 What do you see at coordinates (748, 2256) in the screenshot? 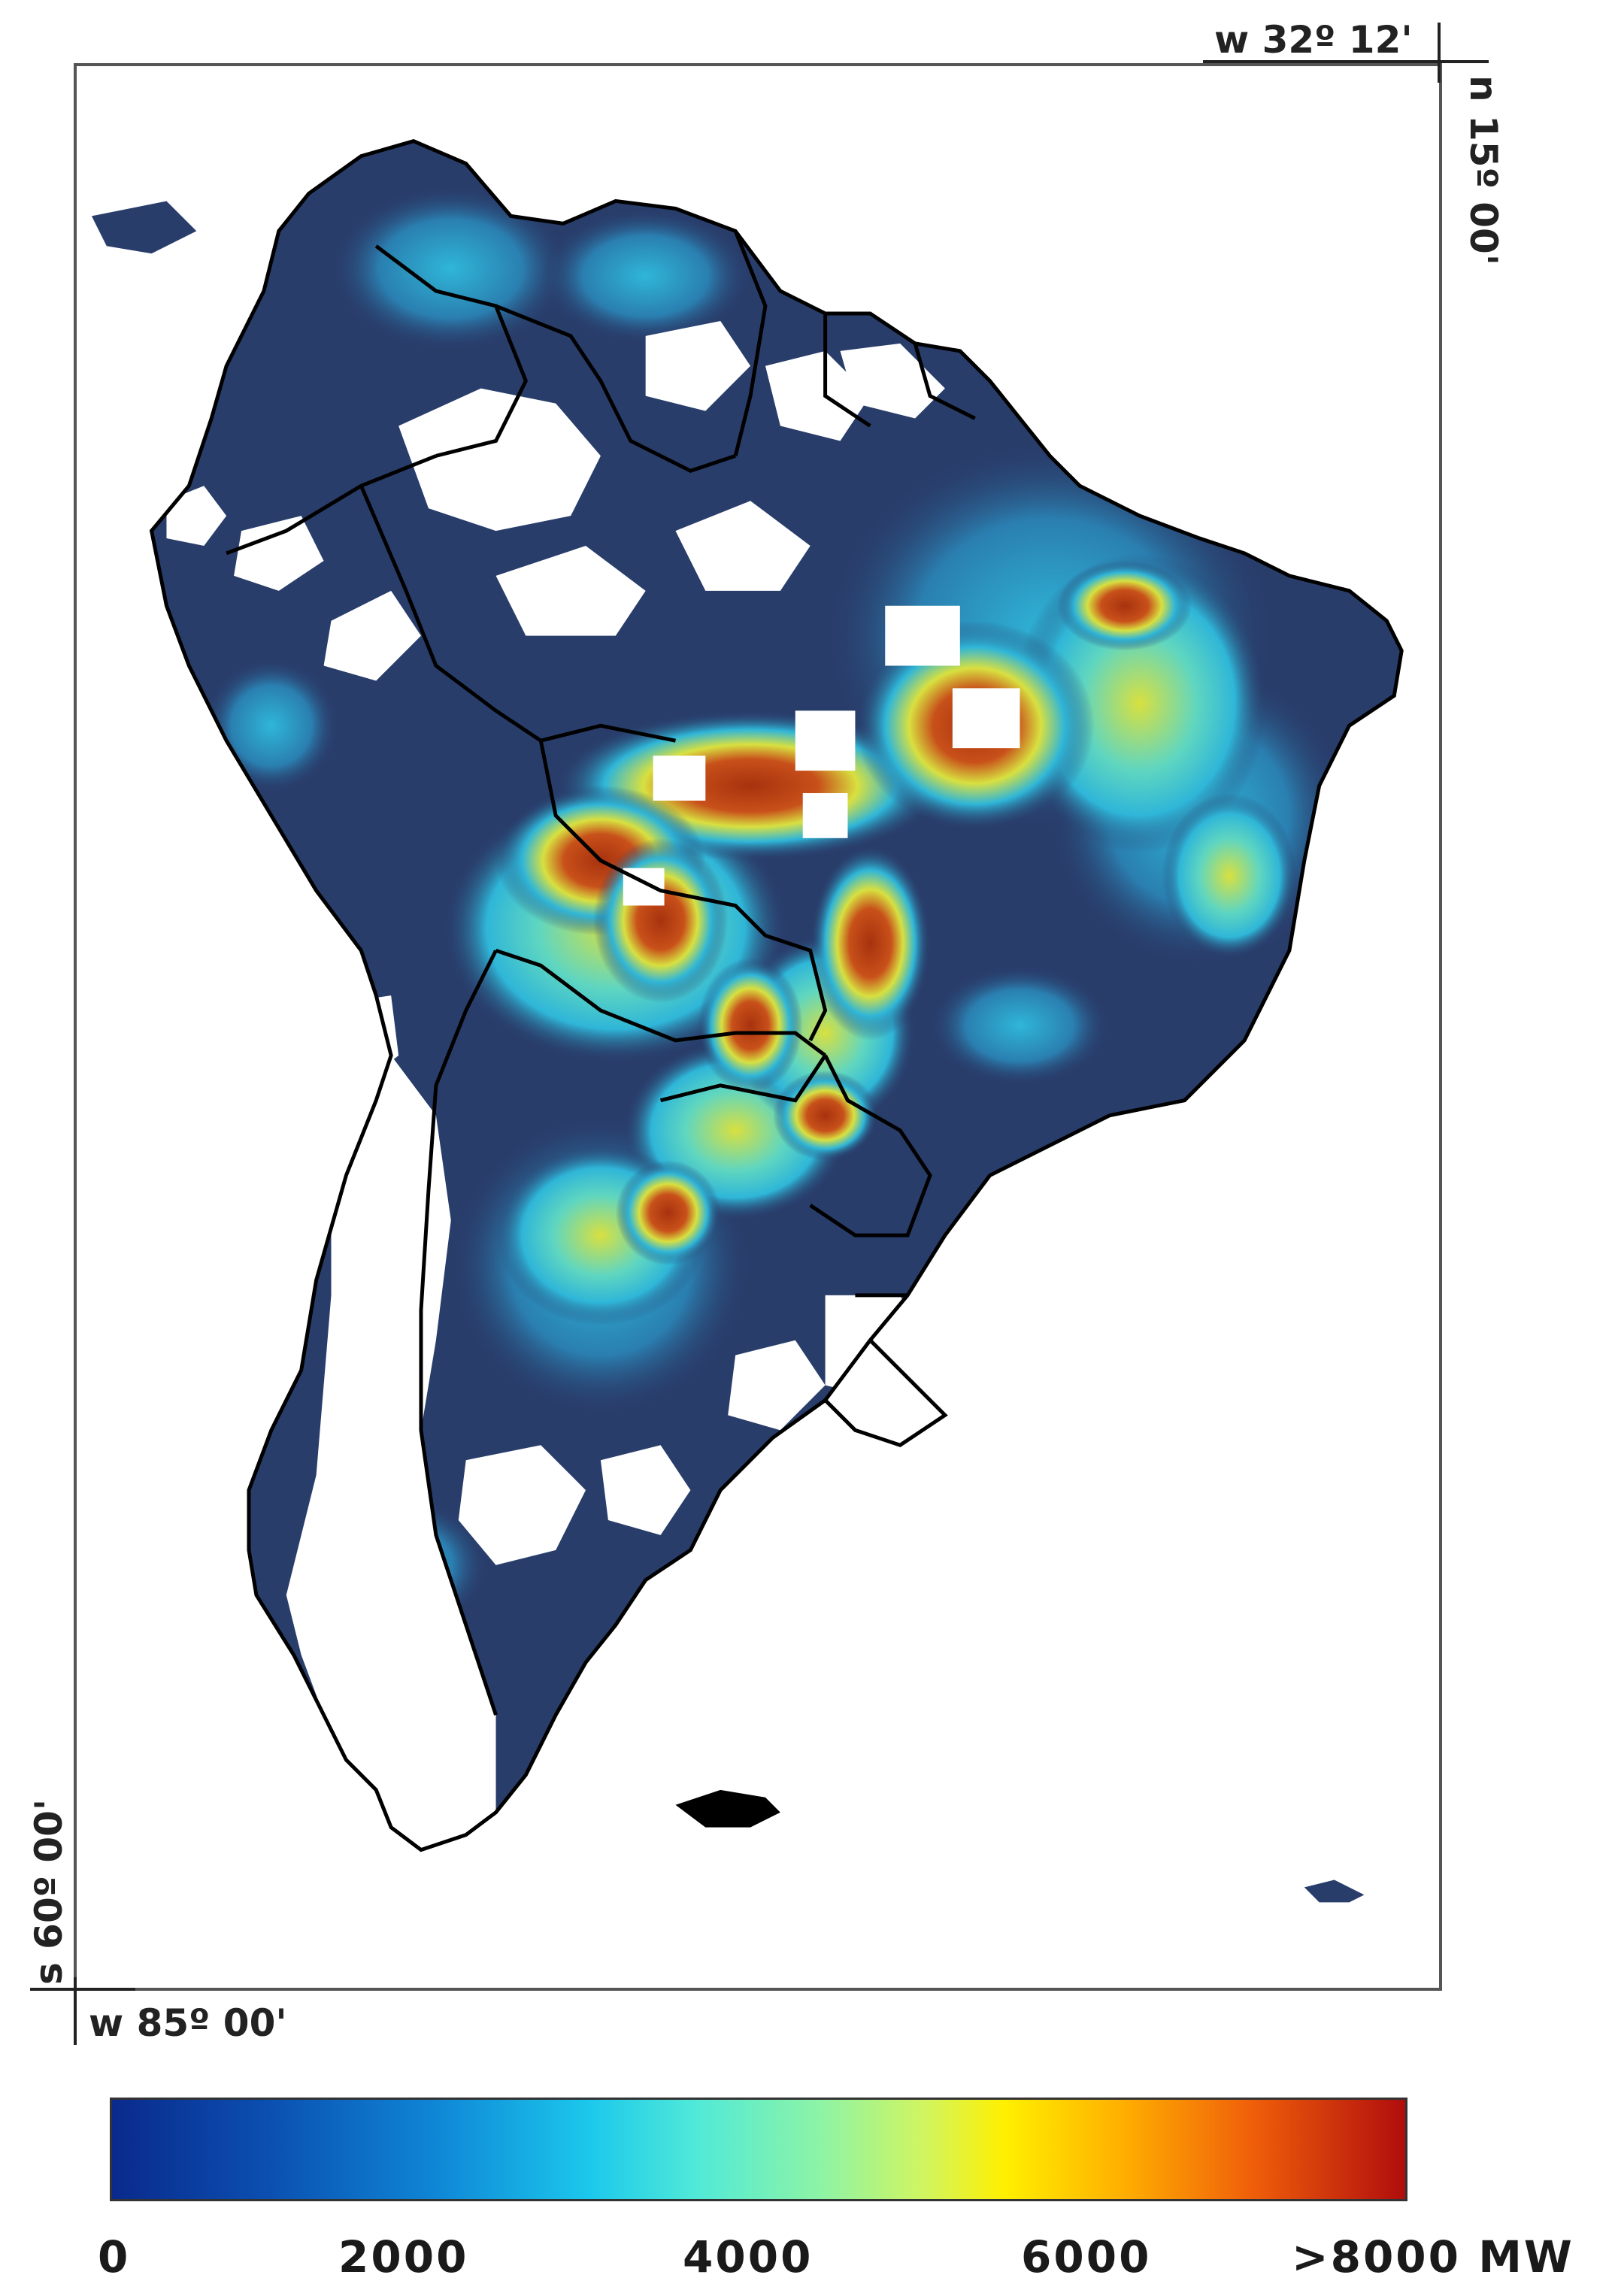
I see `colorbar-tick-4000: 4000` at bounding box center [748, 2256].